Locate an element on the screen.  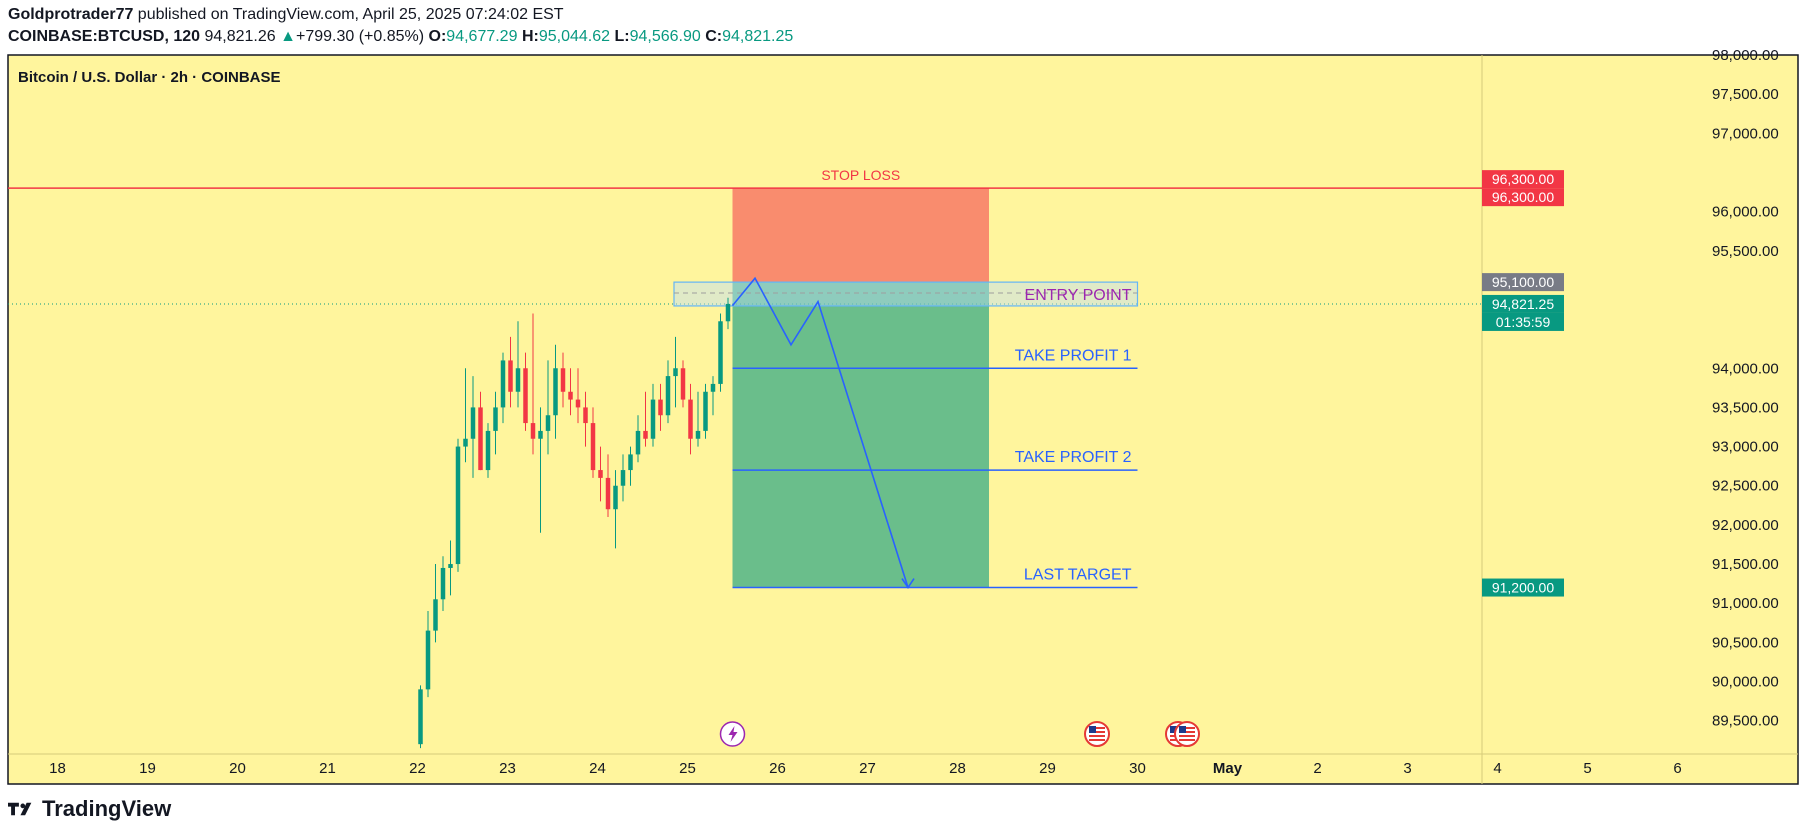
up-arrow-icon: ▲ is located at coordinates (288, 36).